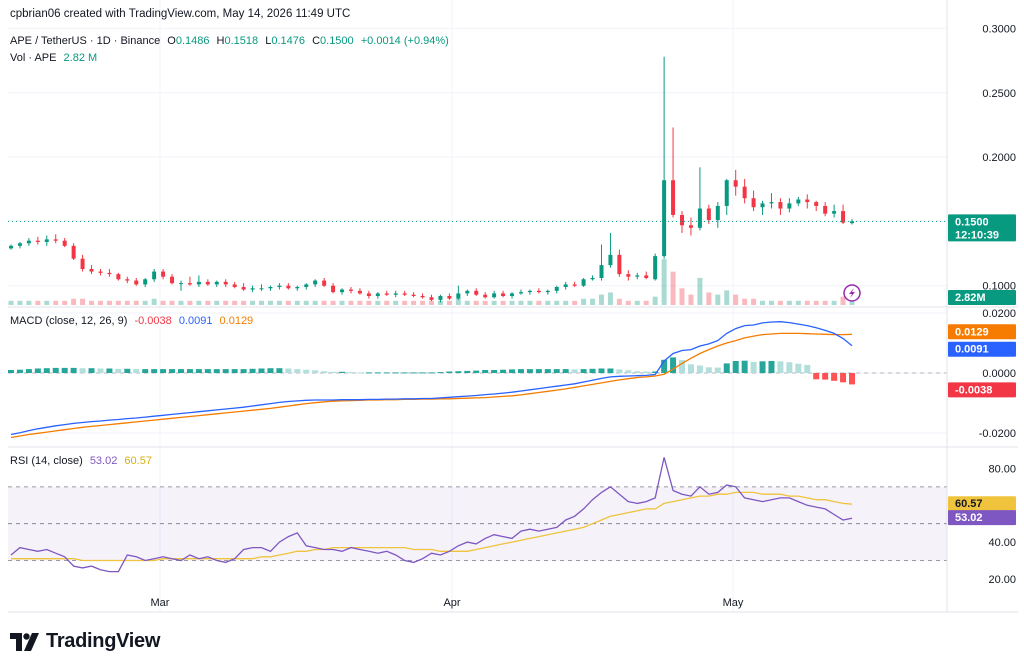 The width and height of the screenshot is (1024, 672). I want to click on brand-name: TradingView, so click(103, 641).